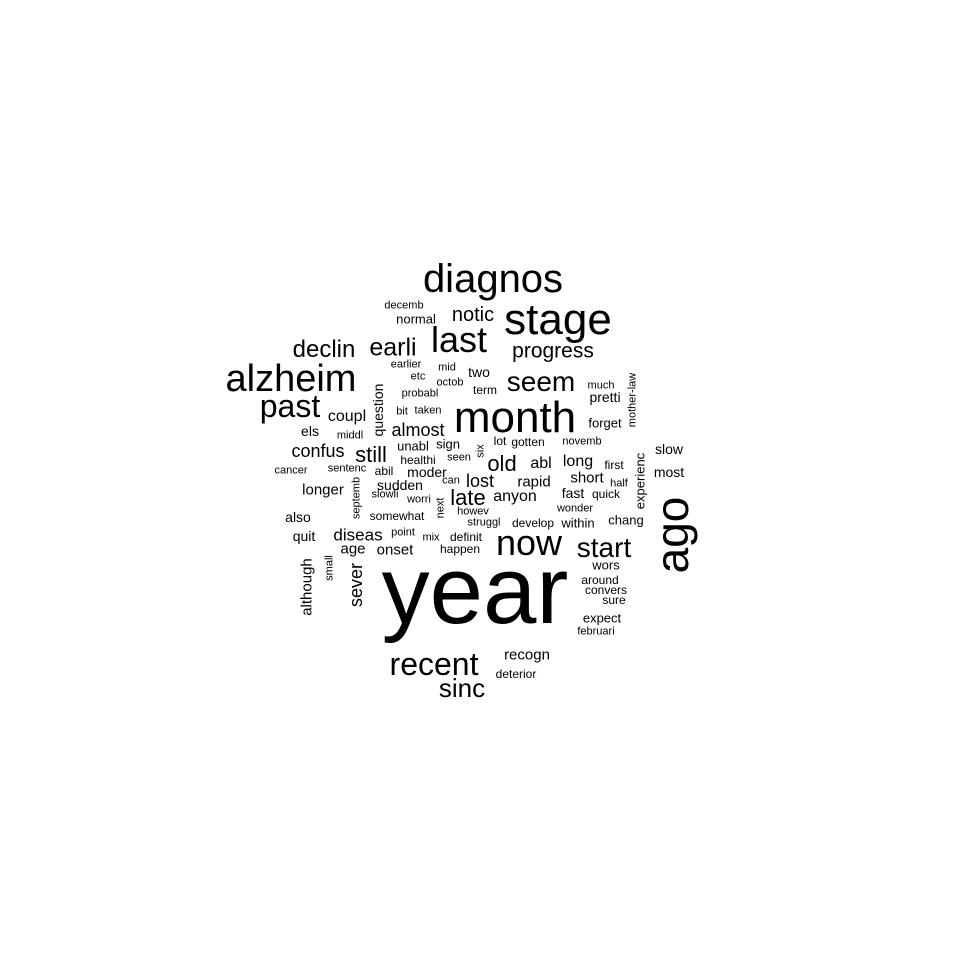 The width and height of the screenshot is (960, 960). Describe the element at coordinates (324, 349) in the screenshot. I see `word-declin: declin` at that location.